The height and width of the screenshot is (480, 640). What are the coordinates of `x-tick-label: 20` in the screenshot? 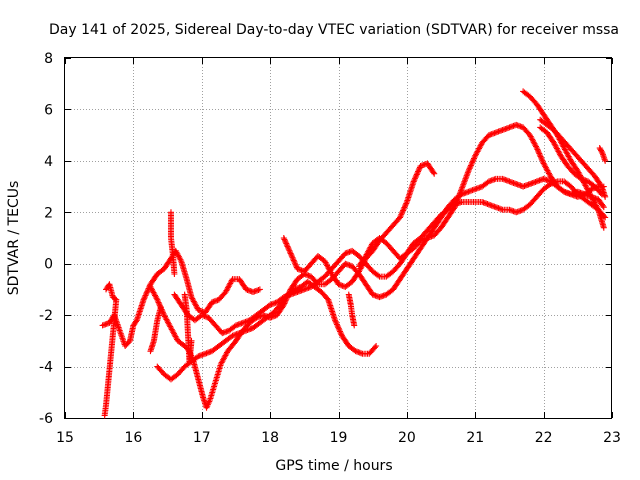 It's located at (407, 438).